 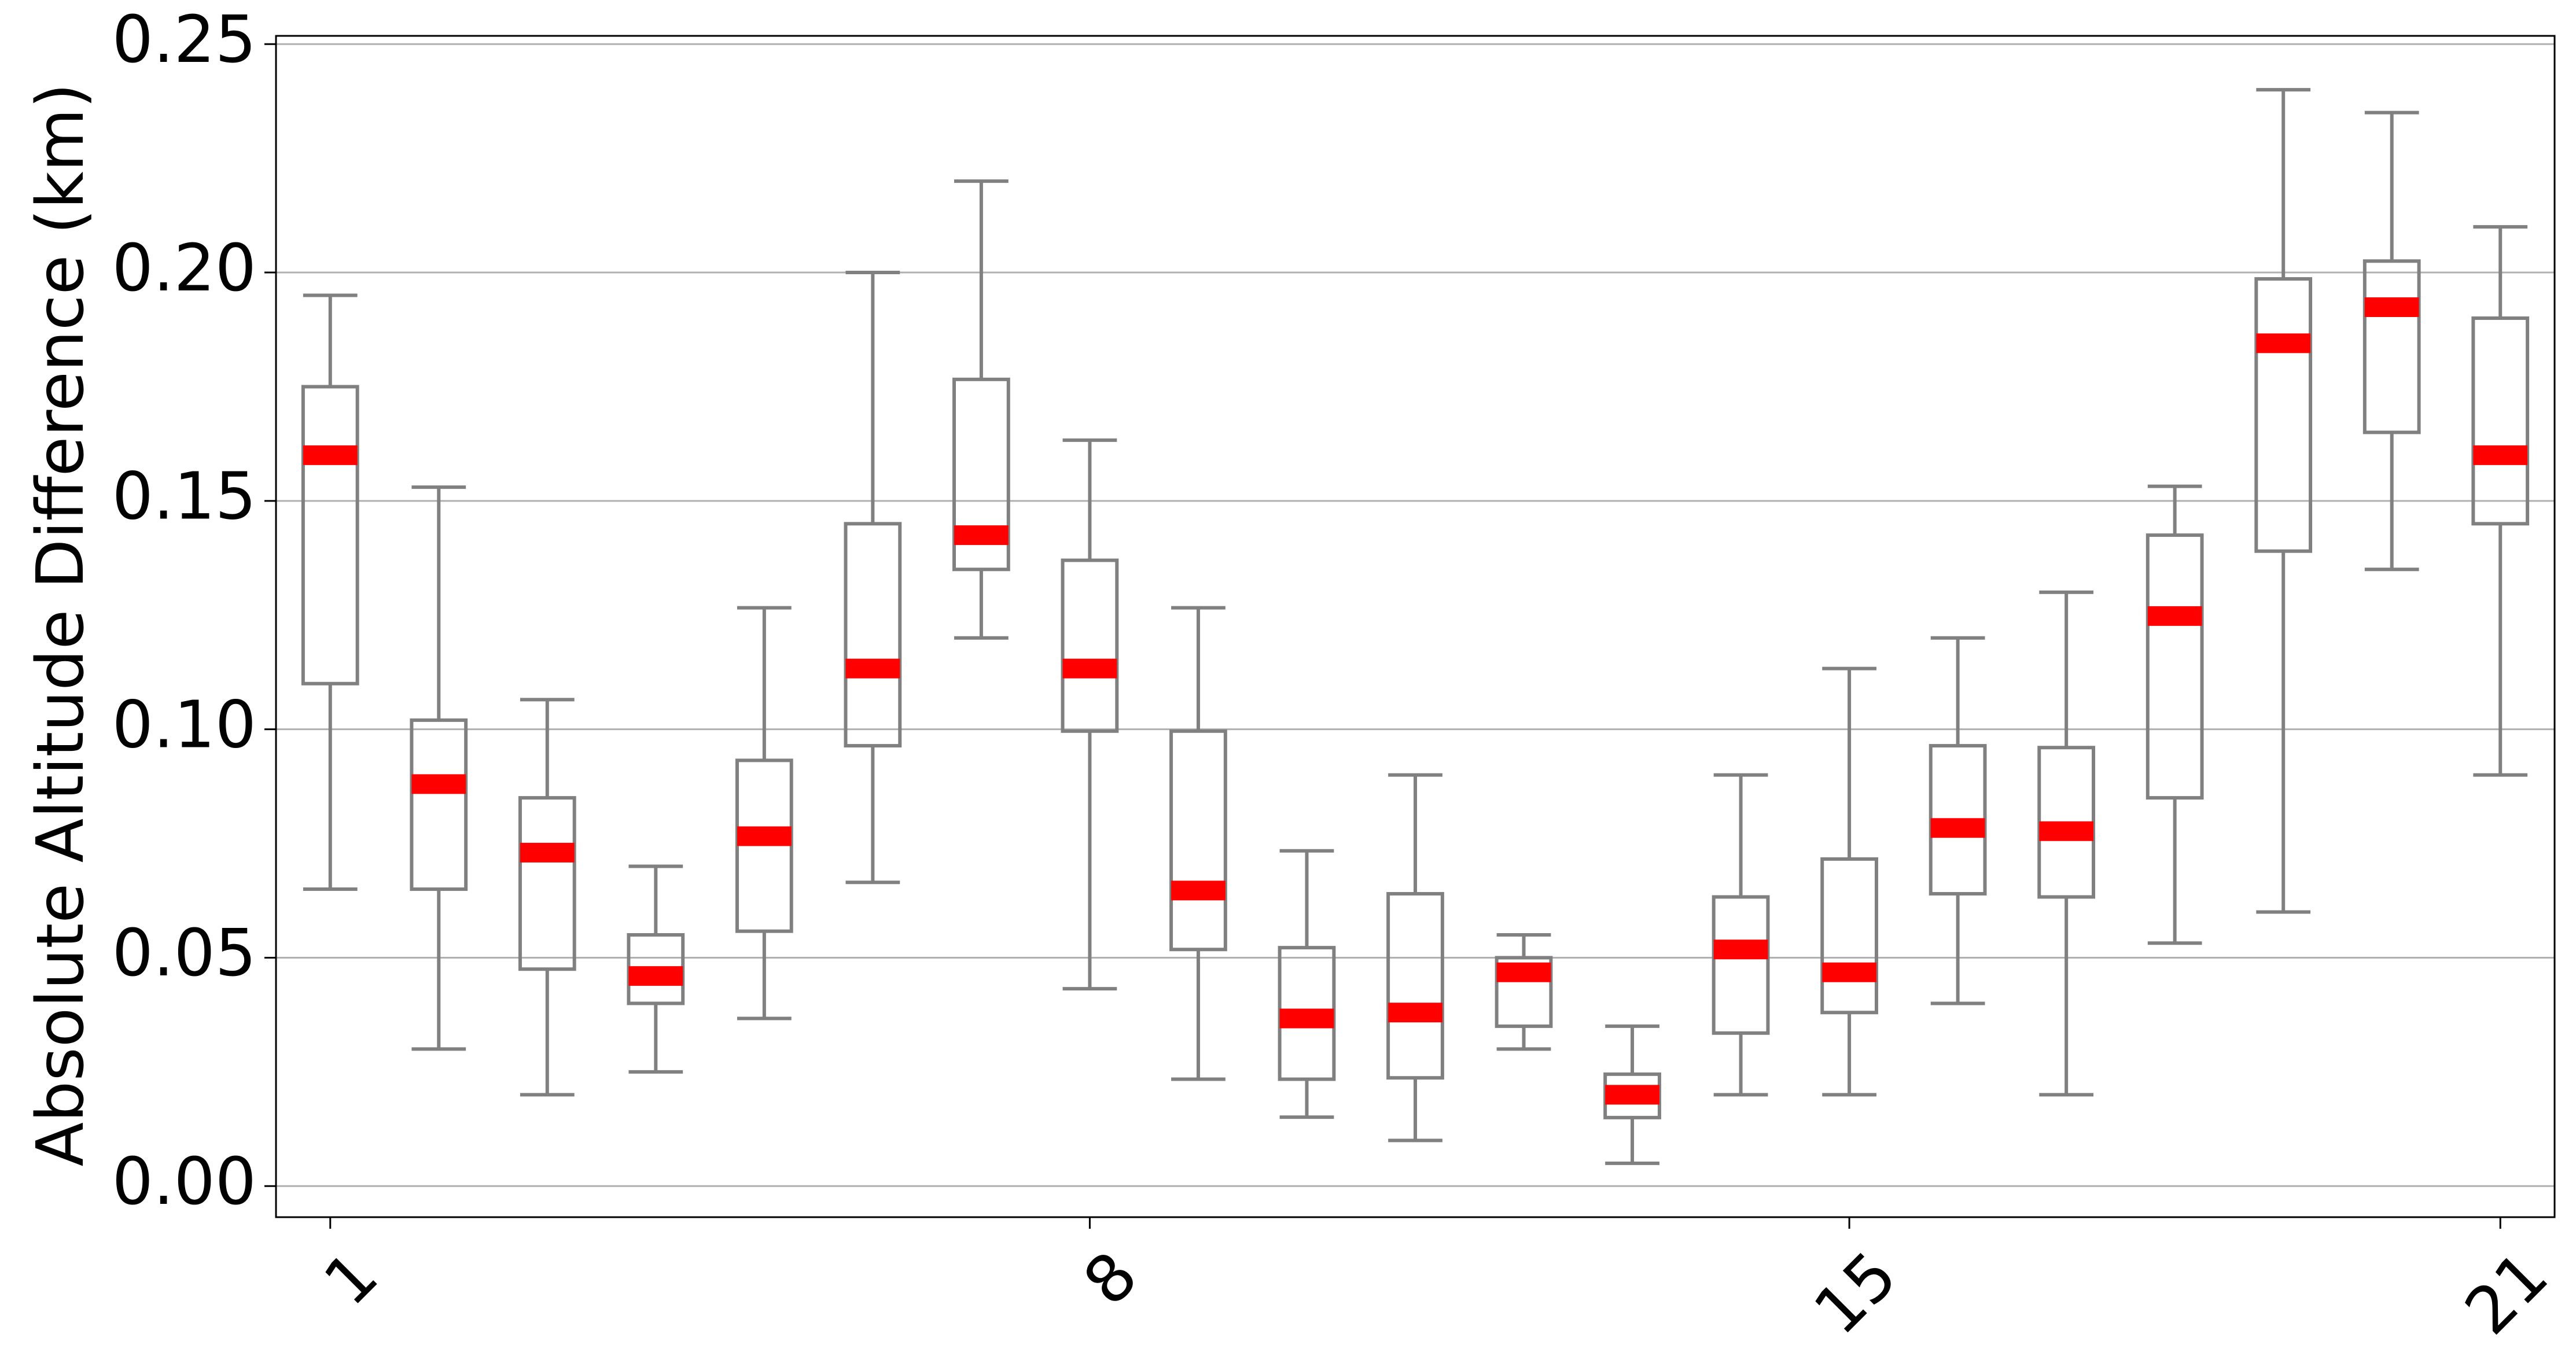 What do you see at coordinates (60, 625) in the screenshot?
I see `y-axis-label: Absolute Altitude Difference (km)` at bounding box center [60, 625].